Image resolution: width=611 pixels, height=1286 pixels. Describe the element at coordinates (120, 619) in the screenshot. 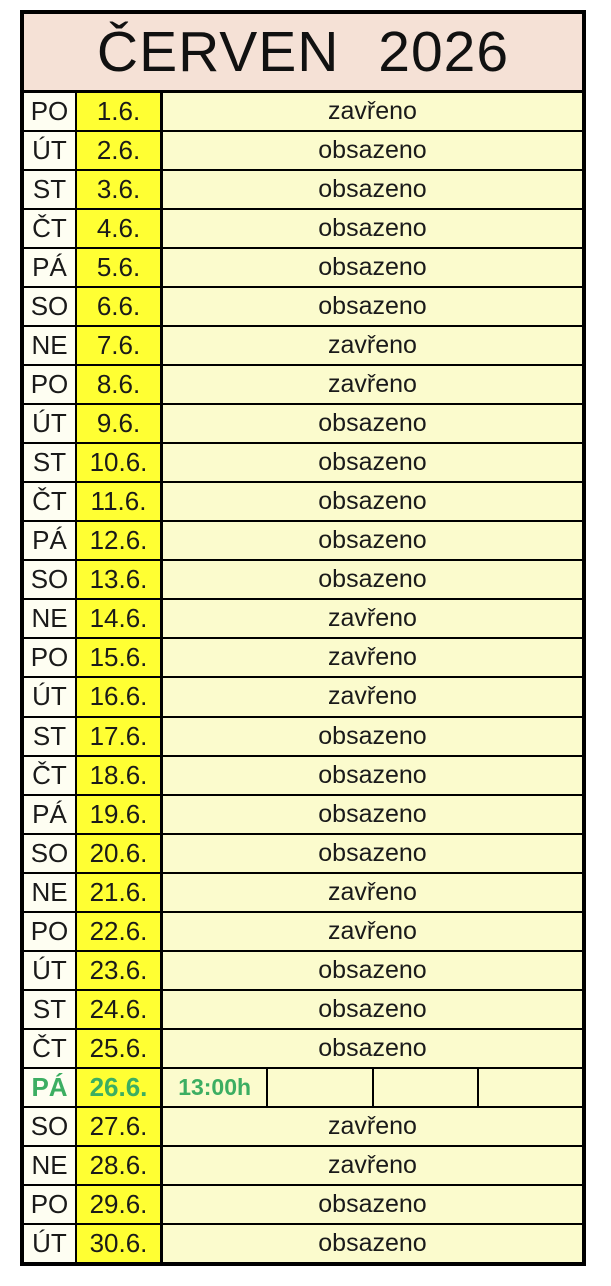

I see `date-cell: 14.6.` at that location.